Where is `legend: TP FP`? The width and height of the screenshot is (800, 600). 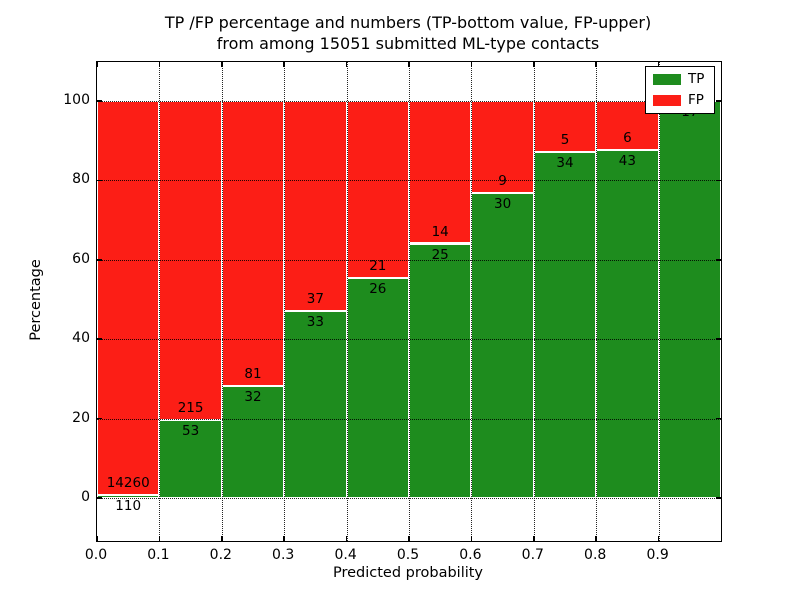
legend: TP FP is located at coordinates (680, 90).